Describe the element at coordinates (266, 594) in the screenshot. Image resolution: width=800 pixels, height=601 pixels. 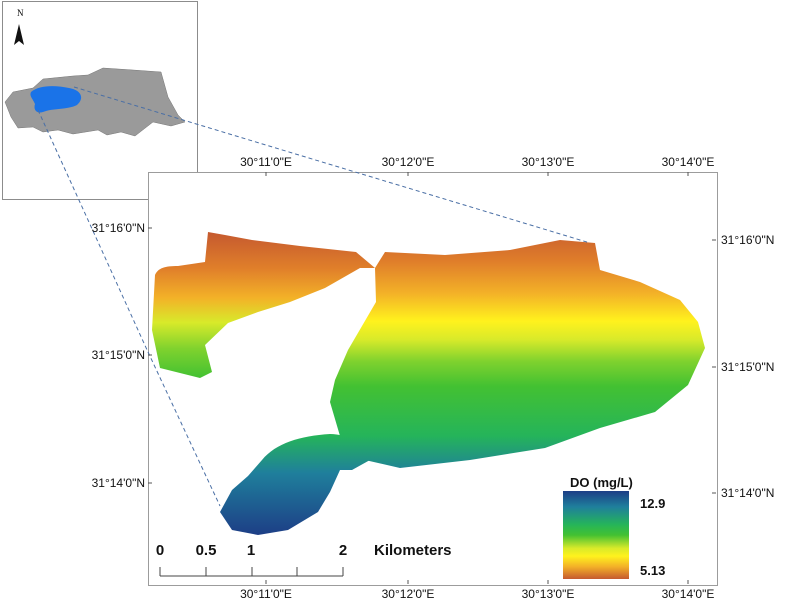
I see `lon-label-bottom: 30°11'0"E` at that location.